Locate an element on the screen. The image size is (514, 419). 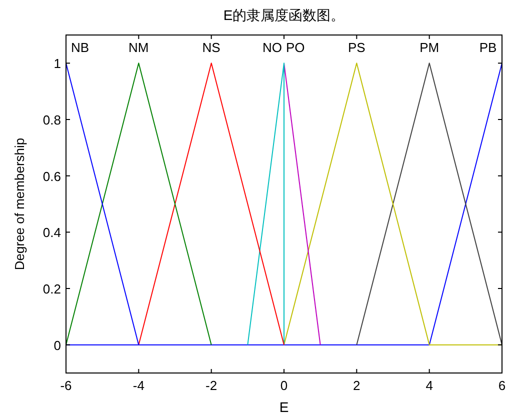
y-axis-title: Degree of membership is located at coordinates (19, 204).